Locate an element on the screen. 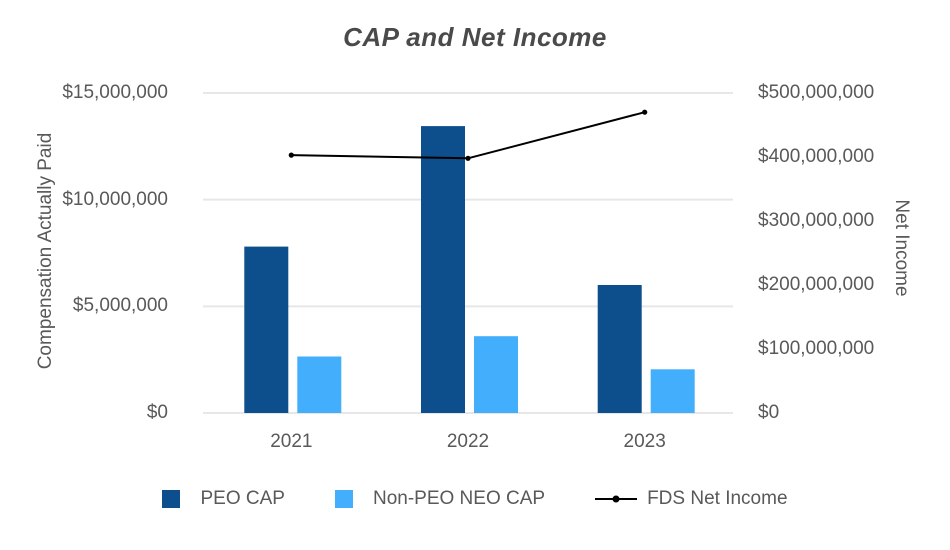 This screenshot has height=550, width=950. right-axis-tick: $300,000,000 is located at coordinates (816, 220).